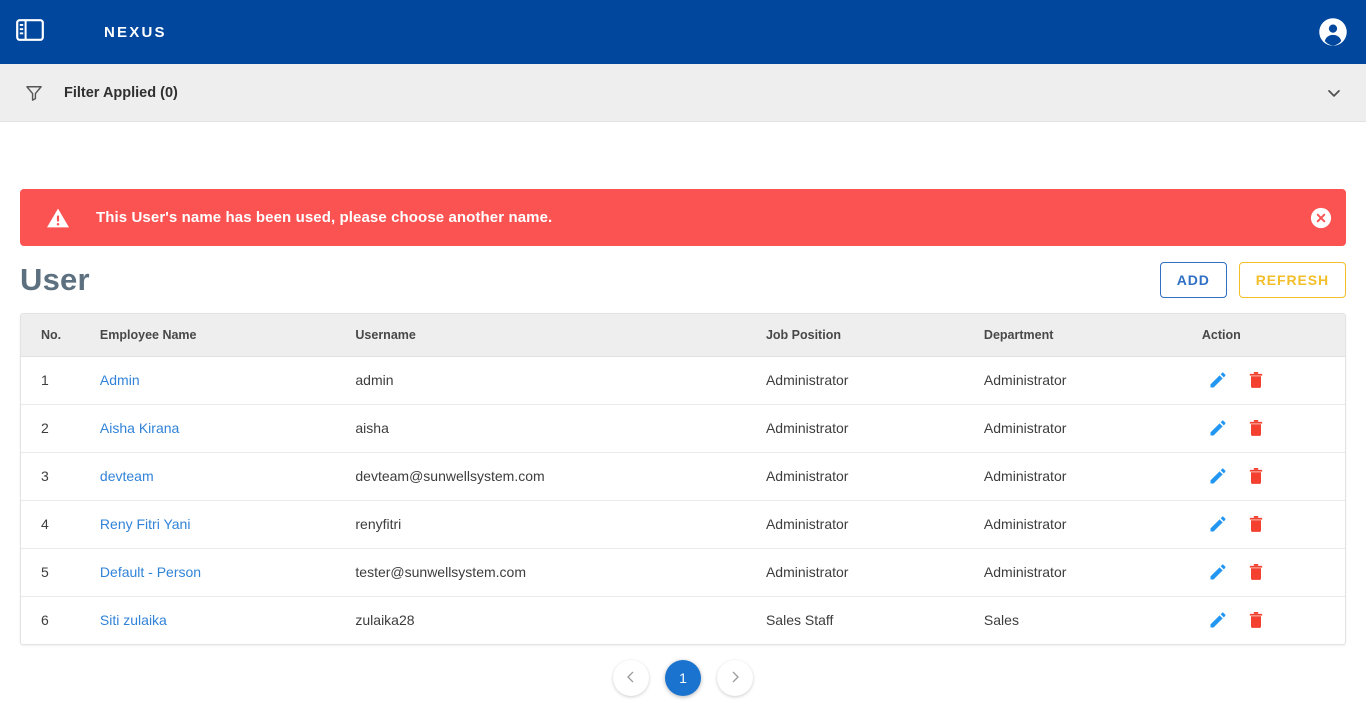 This screenshot has width=1366, height=716. Describe the element at coordinates (799, 620) in the screenshot. I see `cell-job-position: Sales Staff` at that location.